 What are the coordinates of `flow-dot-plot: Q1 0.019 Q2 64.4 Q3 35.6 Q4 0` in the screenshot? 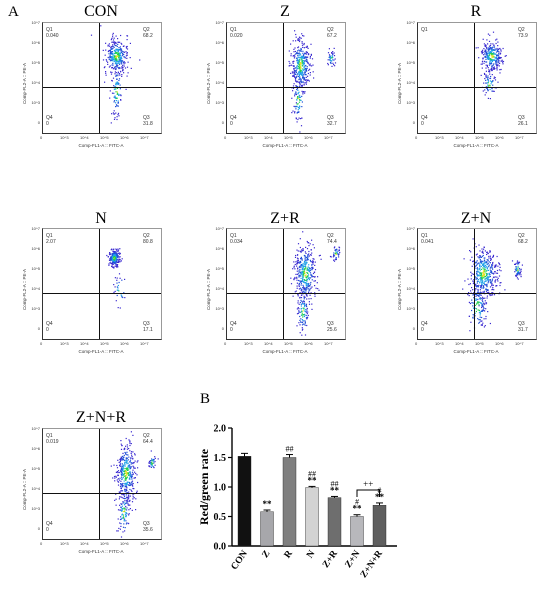 It's located at (102, 484).